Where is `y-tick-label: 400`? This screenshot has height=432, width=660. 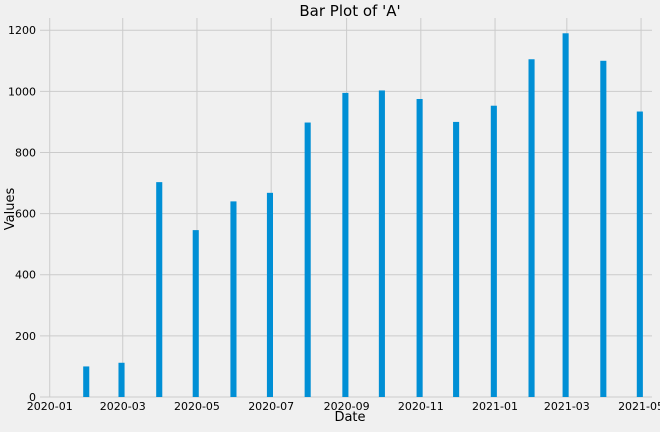 y-tick-label: 400 is located at coordinates (25, 275).